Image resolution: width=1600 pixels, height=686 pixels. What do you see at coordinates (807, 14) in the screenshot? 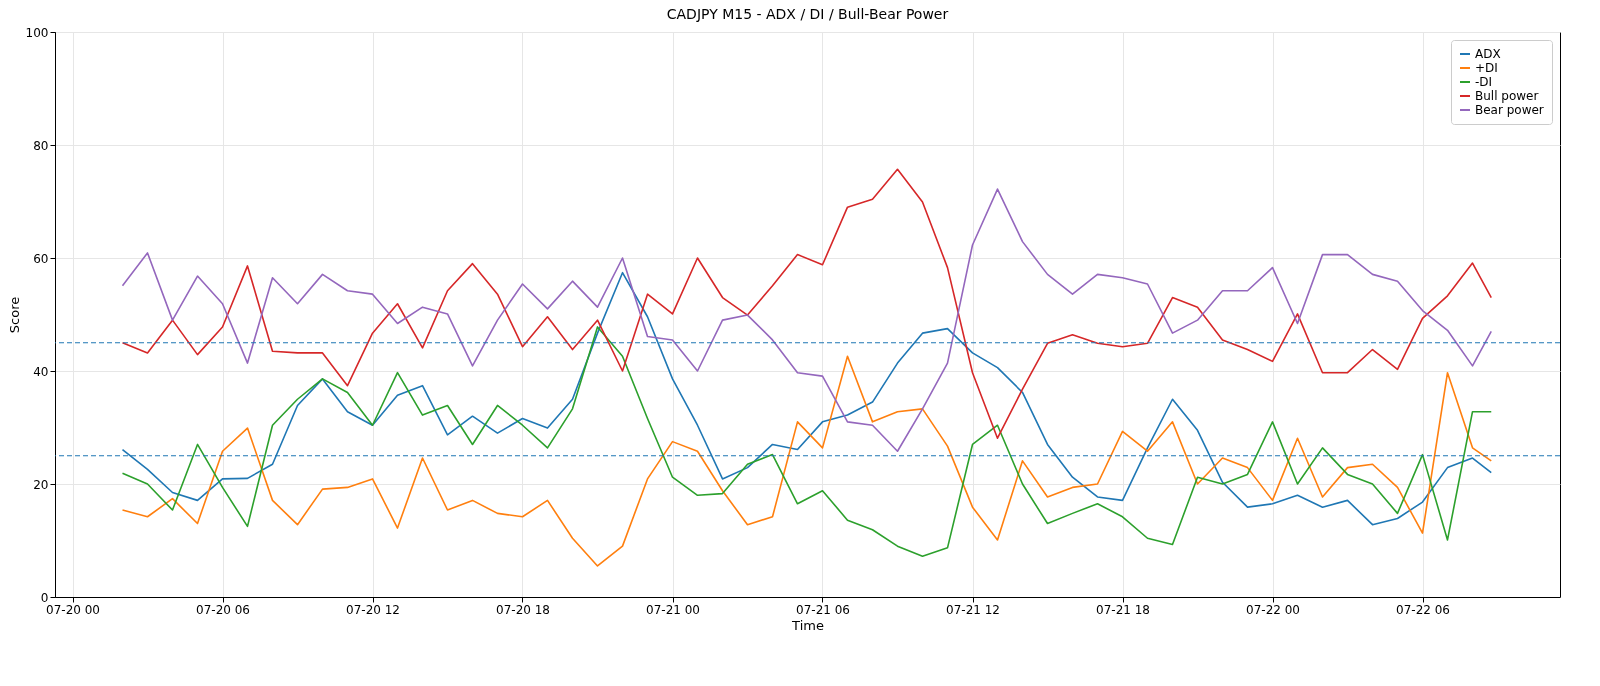
I see `chart-title: CADJPY M15 - ADX / DI / Bull-Bear Power` at bounding box center [807, 14].